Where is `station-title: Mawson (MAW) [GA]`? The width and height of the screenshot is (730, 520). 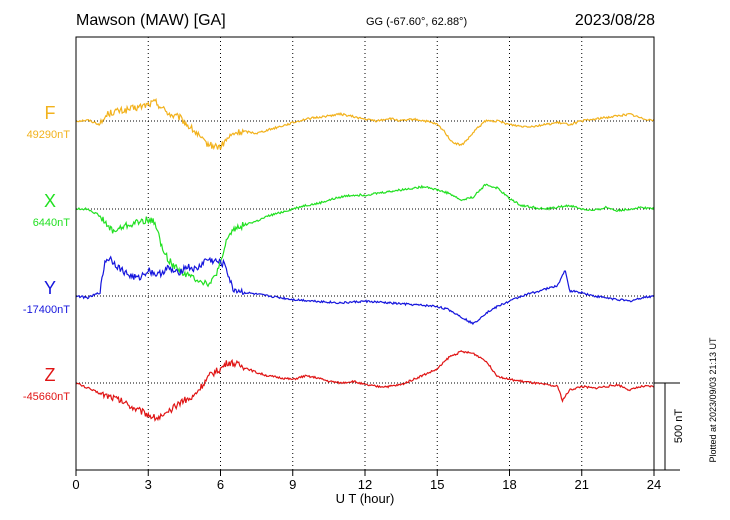
station-title: Mawson (MAW) [GA] is located at coordinates (151, 20).